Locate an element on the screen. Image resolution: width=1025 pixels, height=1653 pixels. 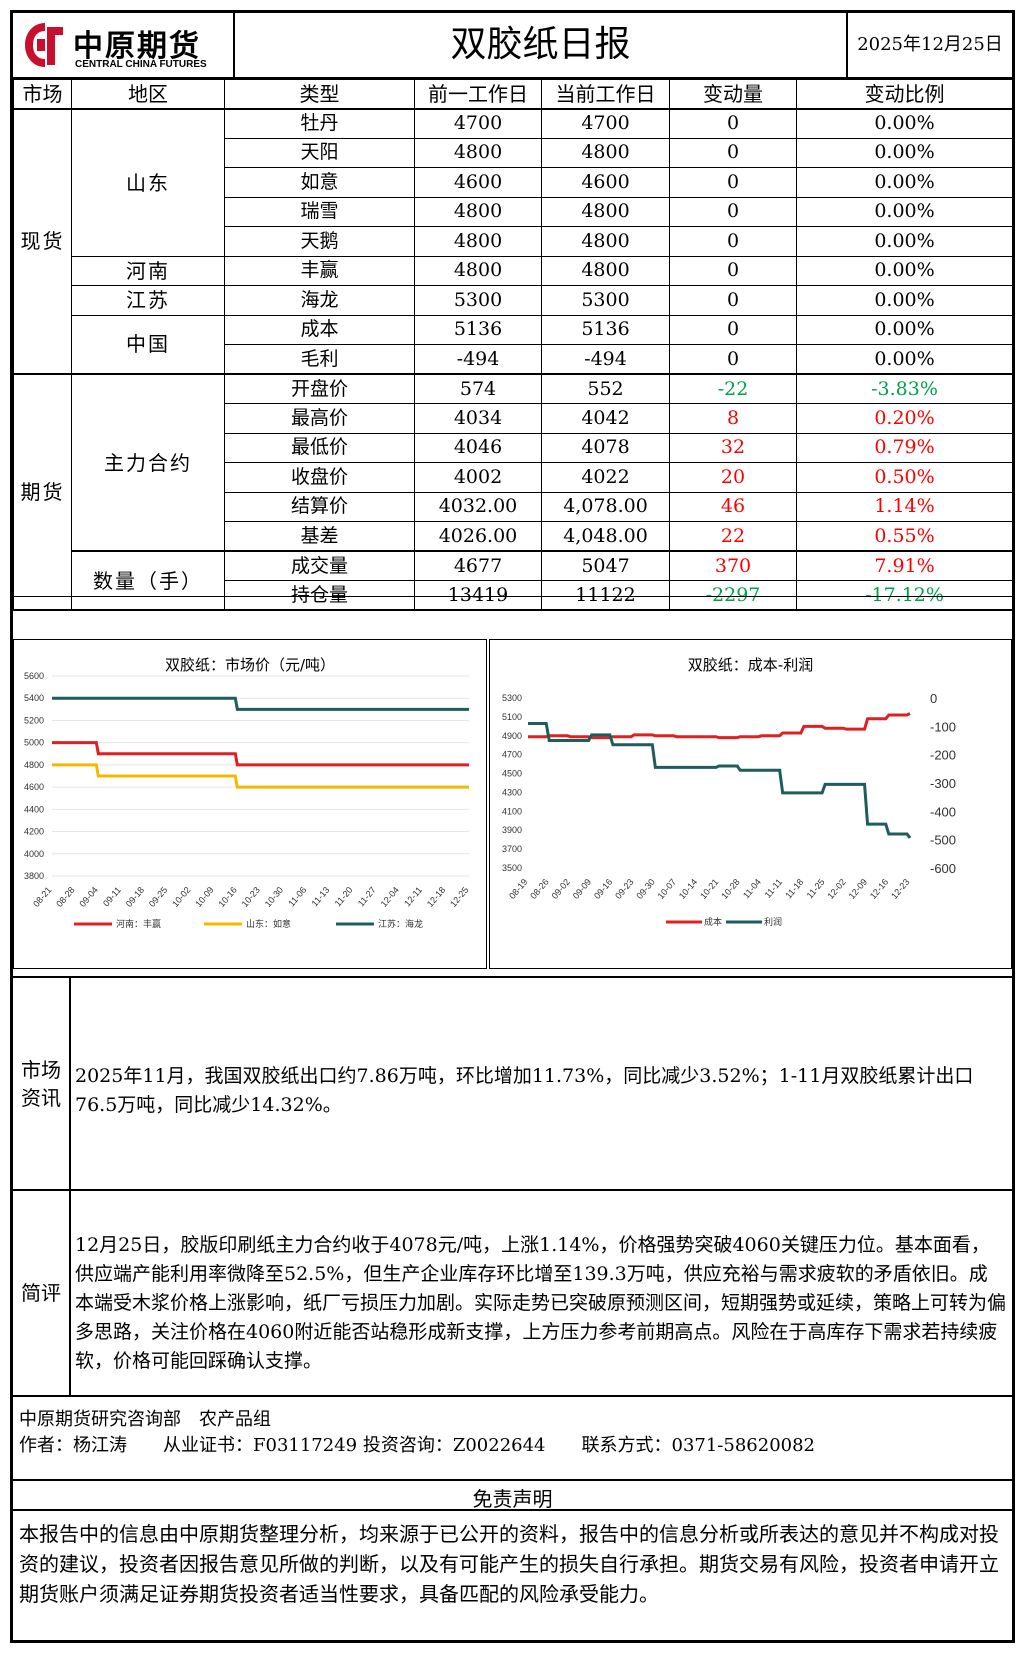
x-tick-label: 12-18 is located at coordinates (436, 897).